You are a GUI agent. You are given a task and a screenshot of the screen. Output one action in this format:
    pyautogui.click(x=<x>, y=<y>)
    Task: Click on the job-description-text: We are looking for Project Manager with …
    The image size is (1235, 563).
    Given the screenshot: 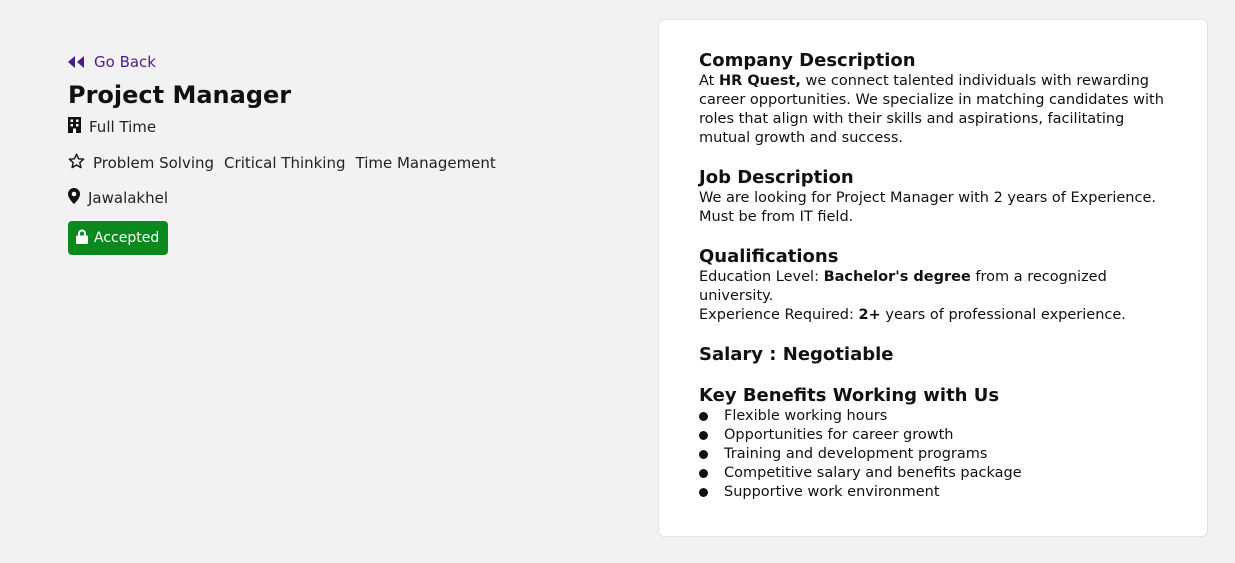 What is the action you would take?
    pyautogui.click(x=927, y=207)
    